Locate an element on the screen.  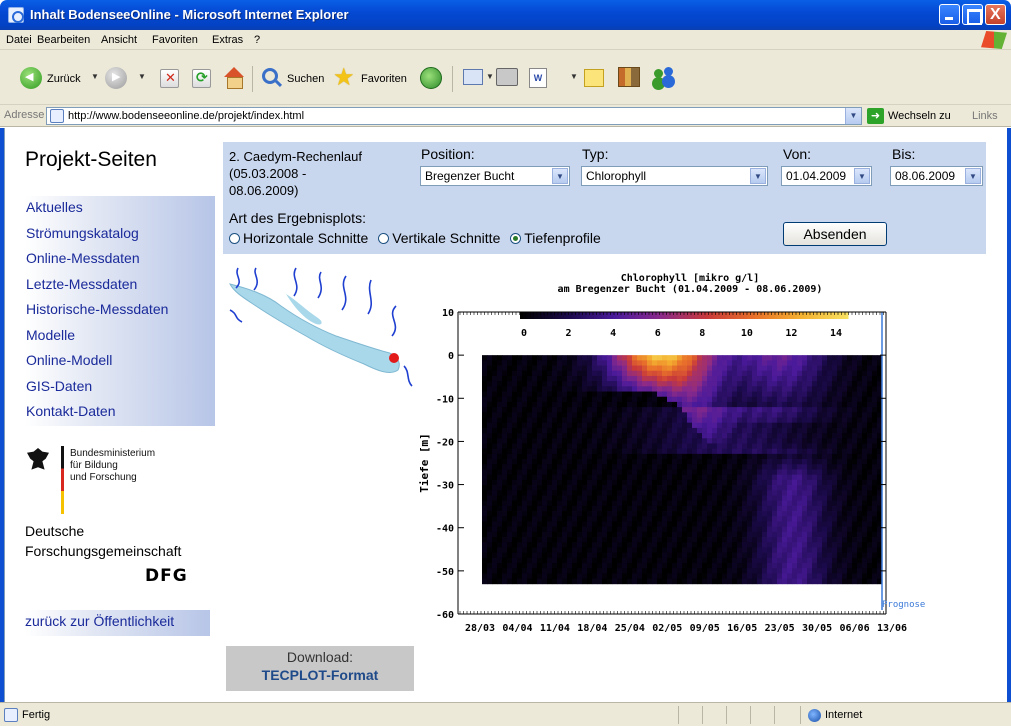
menu-ansicht: Ansicht is located at coordinates (119, 40).